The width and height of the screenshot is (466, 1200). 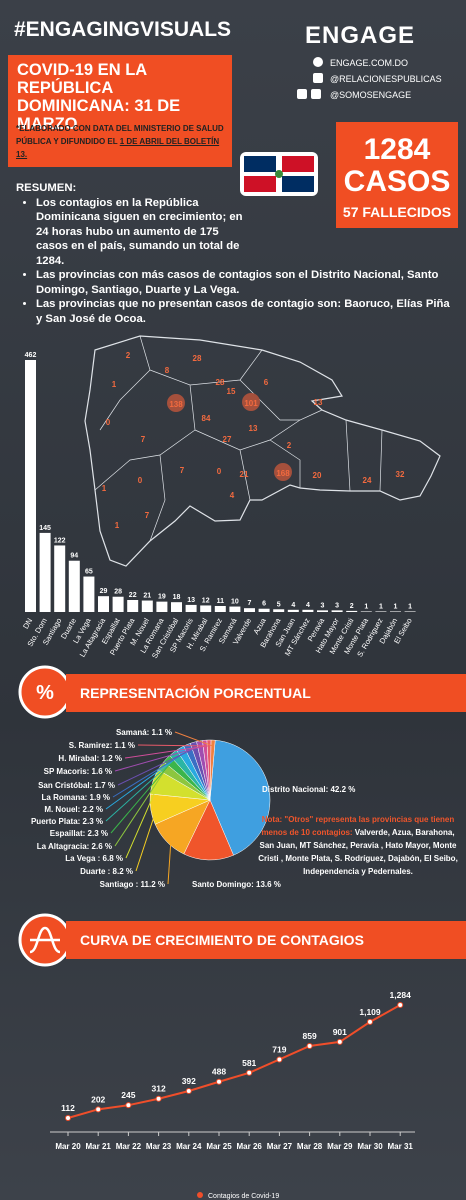 I want to click on pie-label: Samaná: 1.1 %, so click(x=144, y=732).